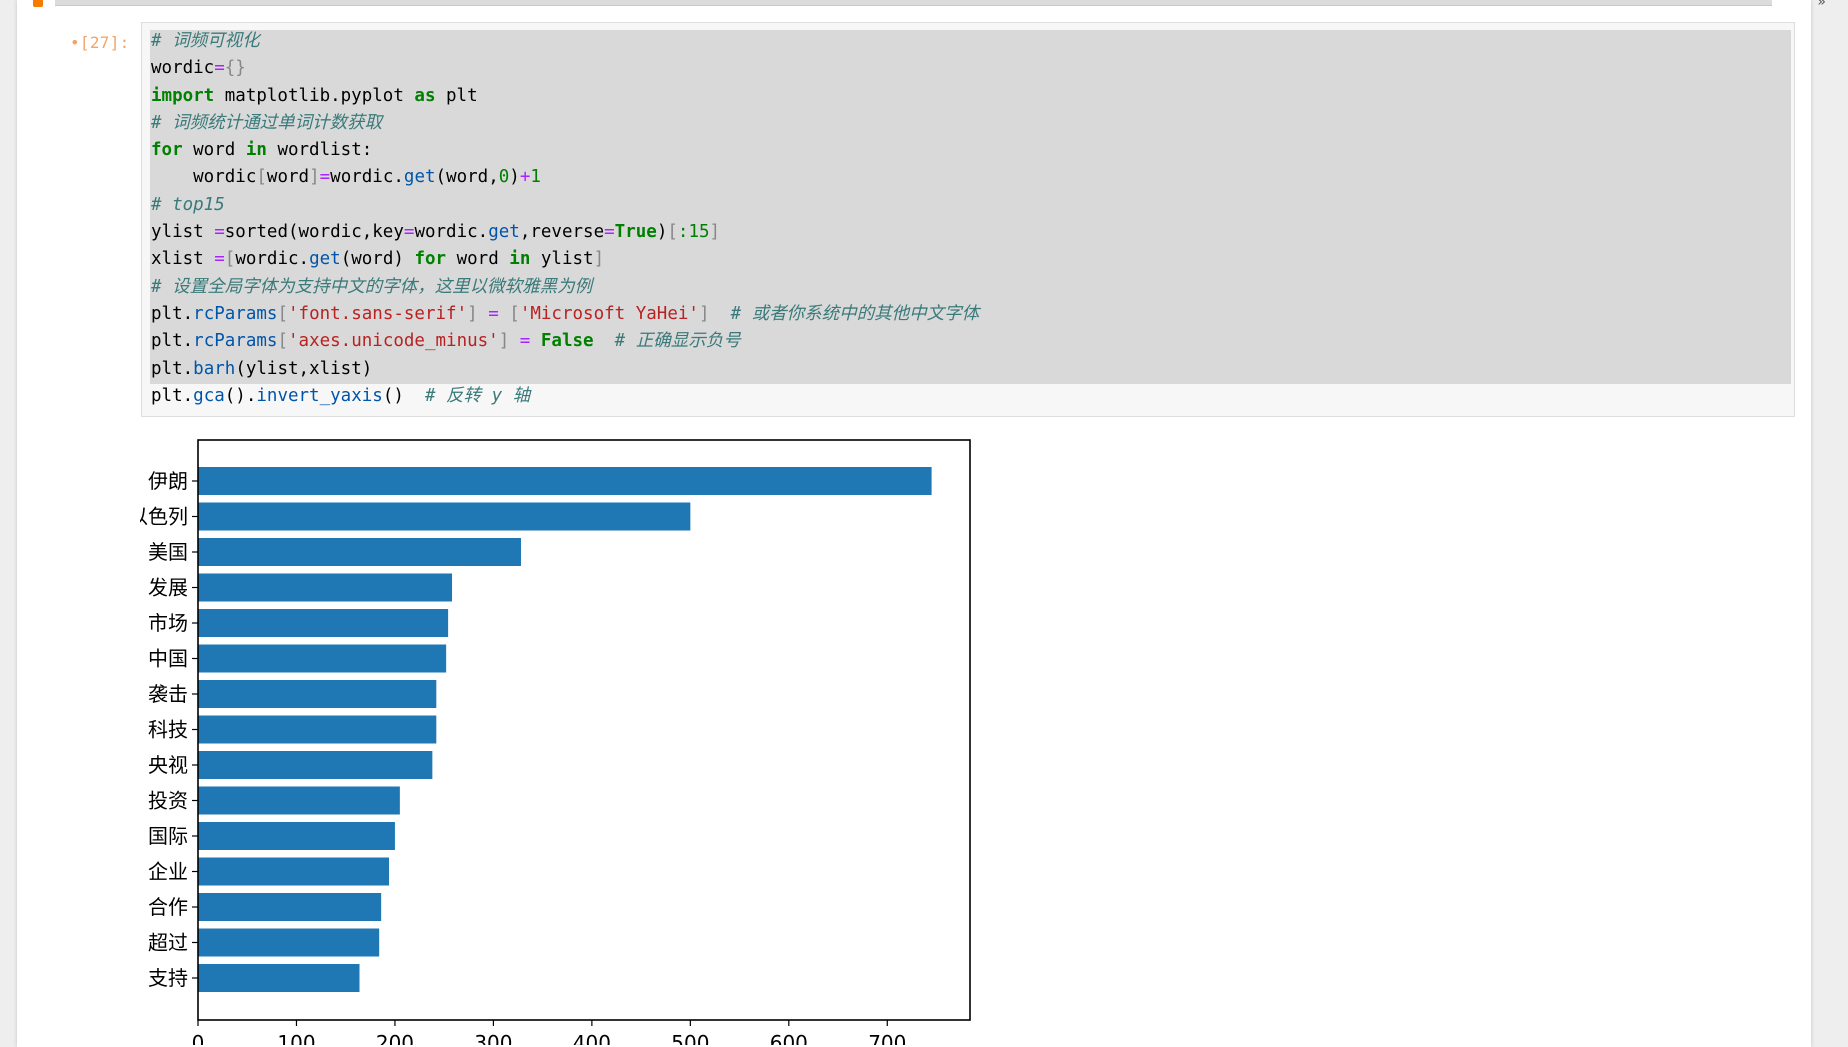 This screenshot has width=1848, height=1047. What do you see at coordinates (168, 907) in the screenshot?
I see `y-tick-label: 合作` at bounding box center [168, 907].